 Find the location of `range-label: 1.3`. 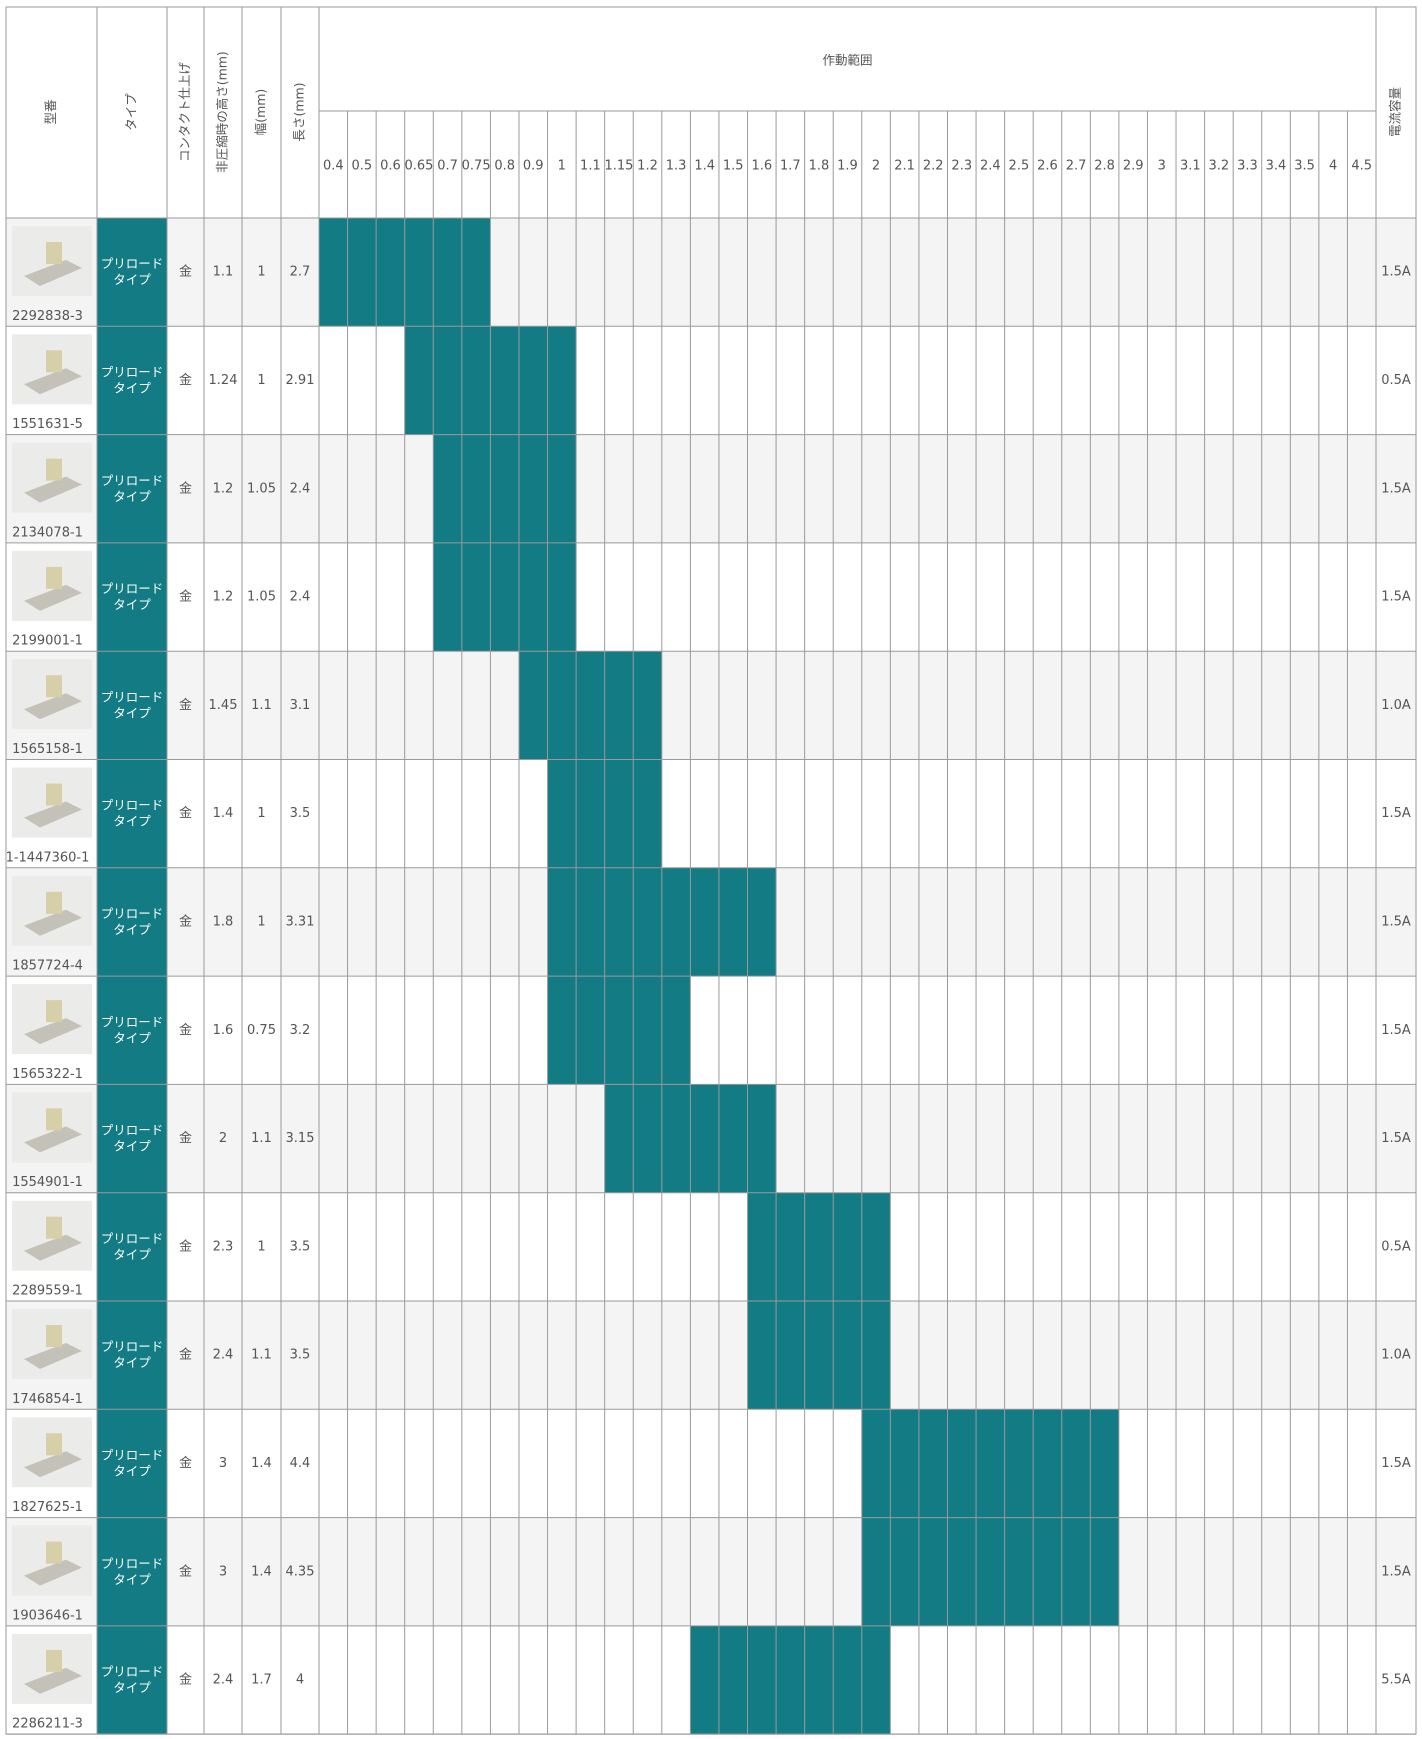

range-label: 1.3 is located at coordinates (676, 166).